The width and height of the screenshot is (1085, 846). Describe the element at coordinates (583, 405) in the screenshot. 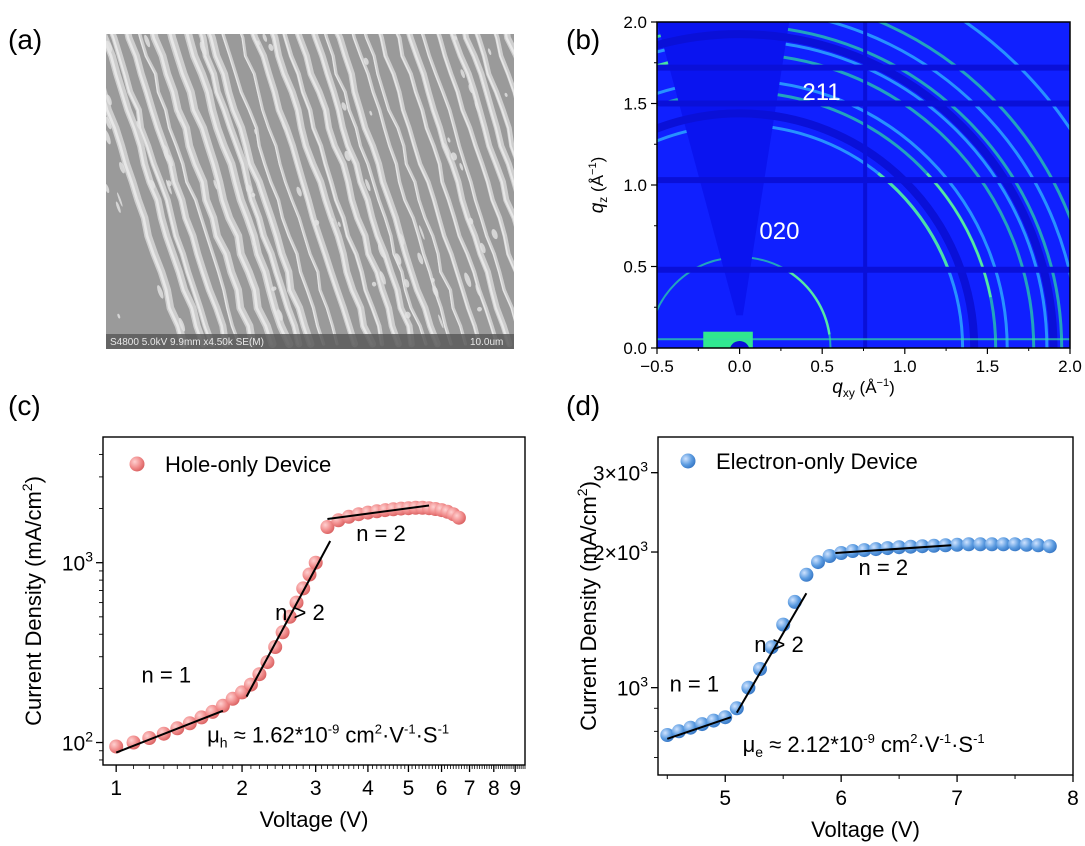

I see `panel-label-d: (d)` at that location.